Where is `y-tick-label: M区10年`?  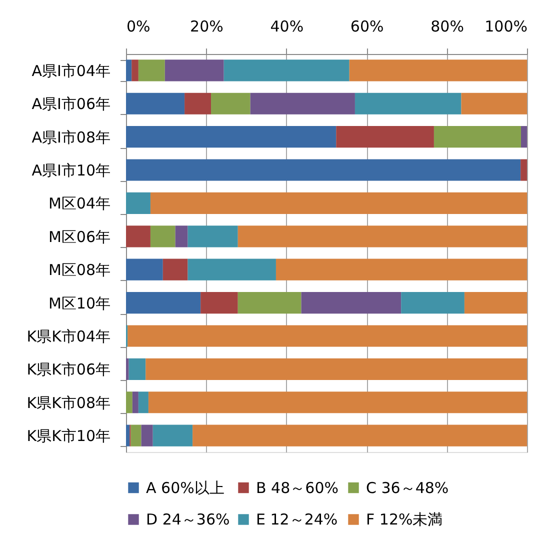
y-tick-label: M区10年 is located at coordinates (79, 303).